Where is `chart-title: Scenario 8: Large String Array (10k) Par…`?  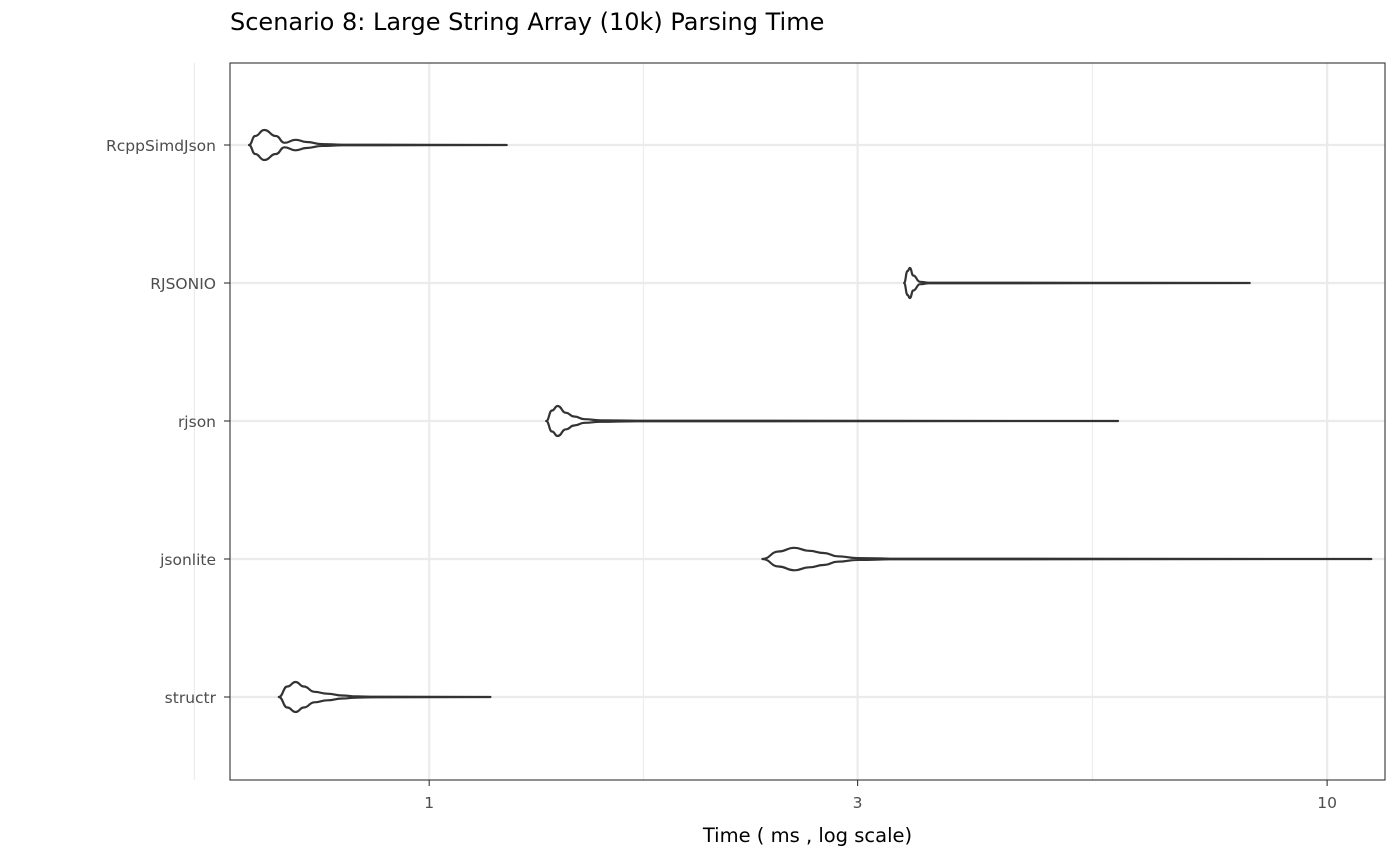
chart-title: Scenario 8: Large String Array (10k) Par… is located at coordinates (527, 22).